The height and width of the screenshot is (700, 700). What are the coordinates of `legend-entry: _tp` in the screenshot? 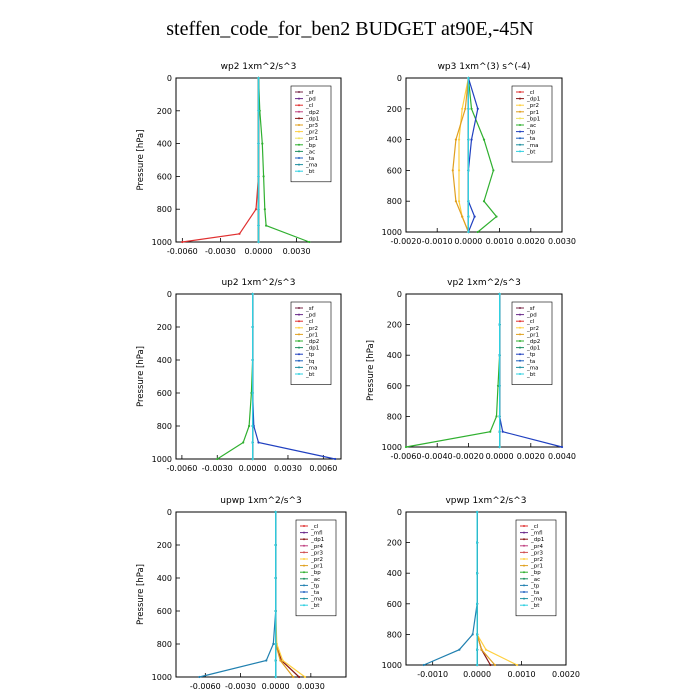 It's located at (315, 586).